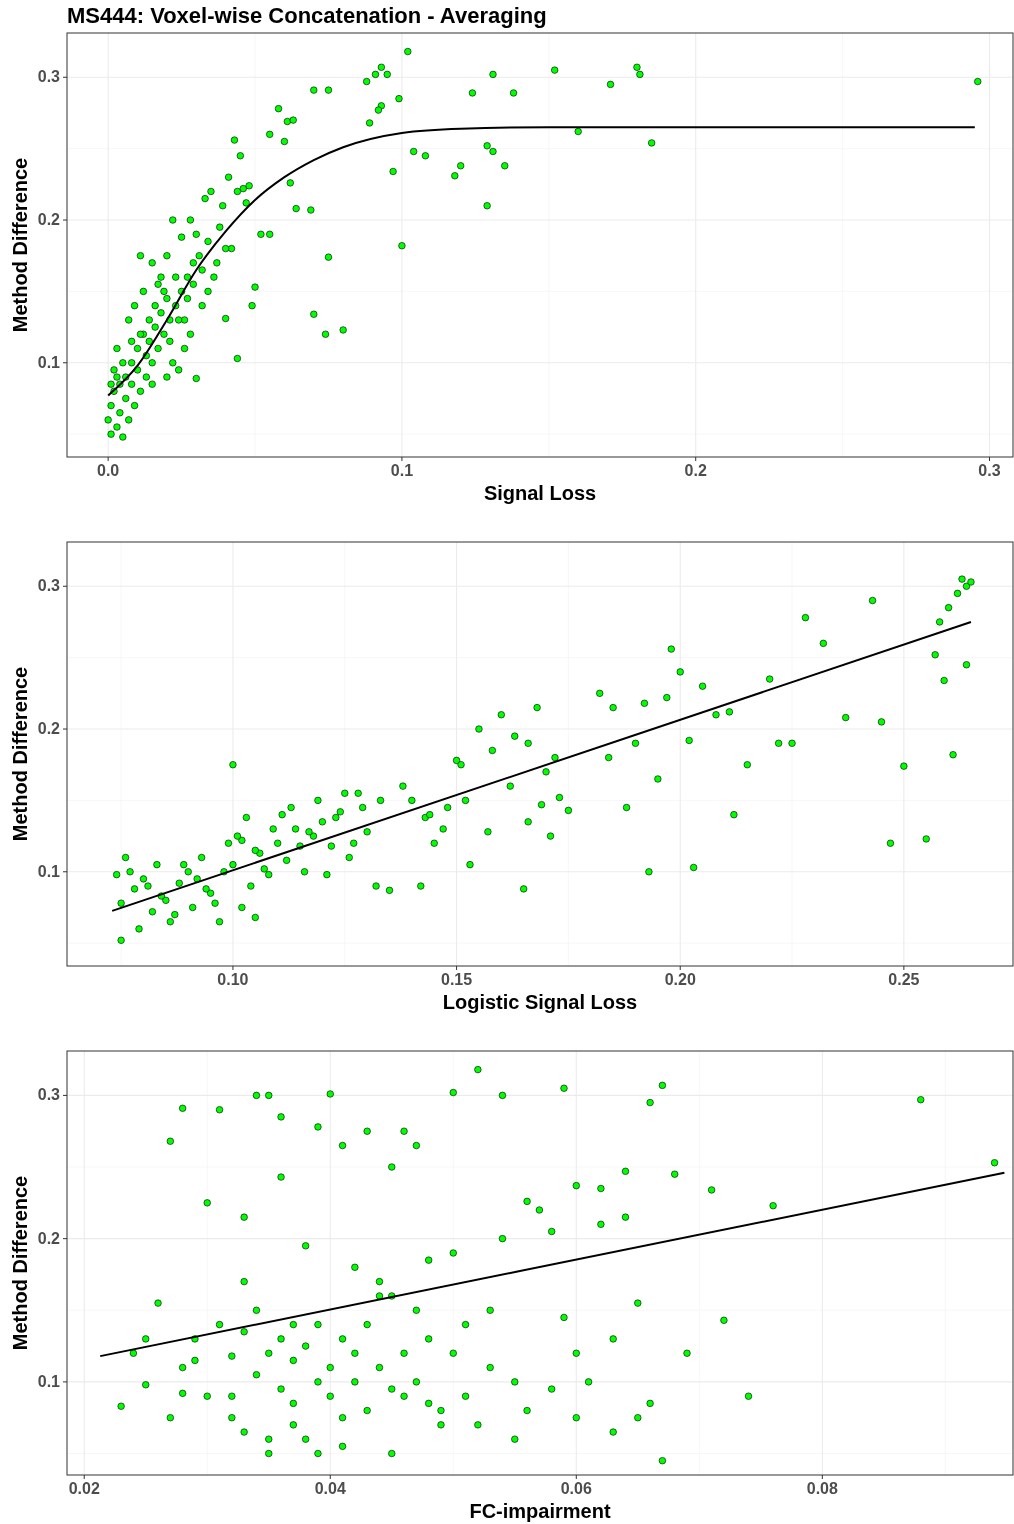 This screenshot has width=1014, height=1524. Describe the element at coordinates (540, 493) in the screenshot. I see `x-axis-title: Signal Loss` at that location.